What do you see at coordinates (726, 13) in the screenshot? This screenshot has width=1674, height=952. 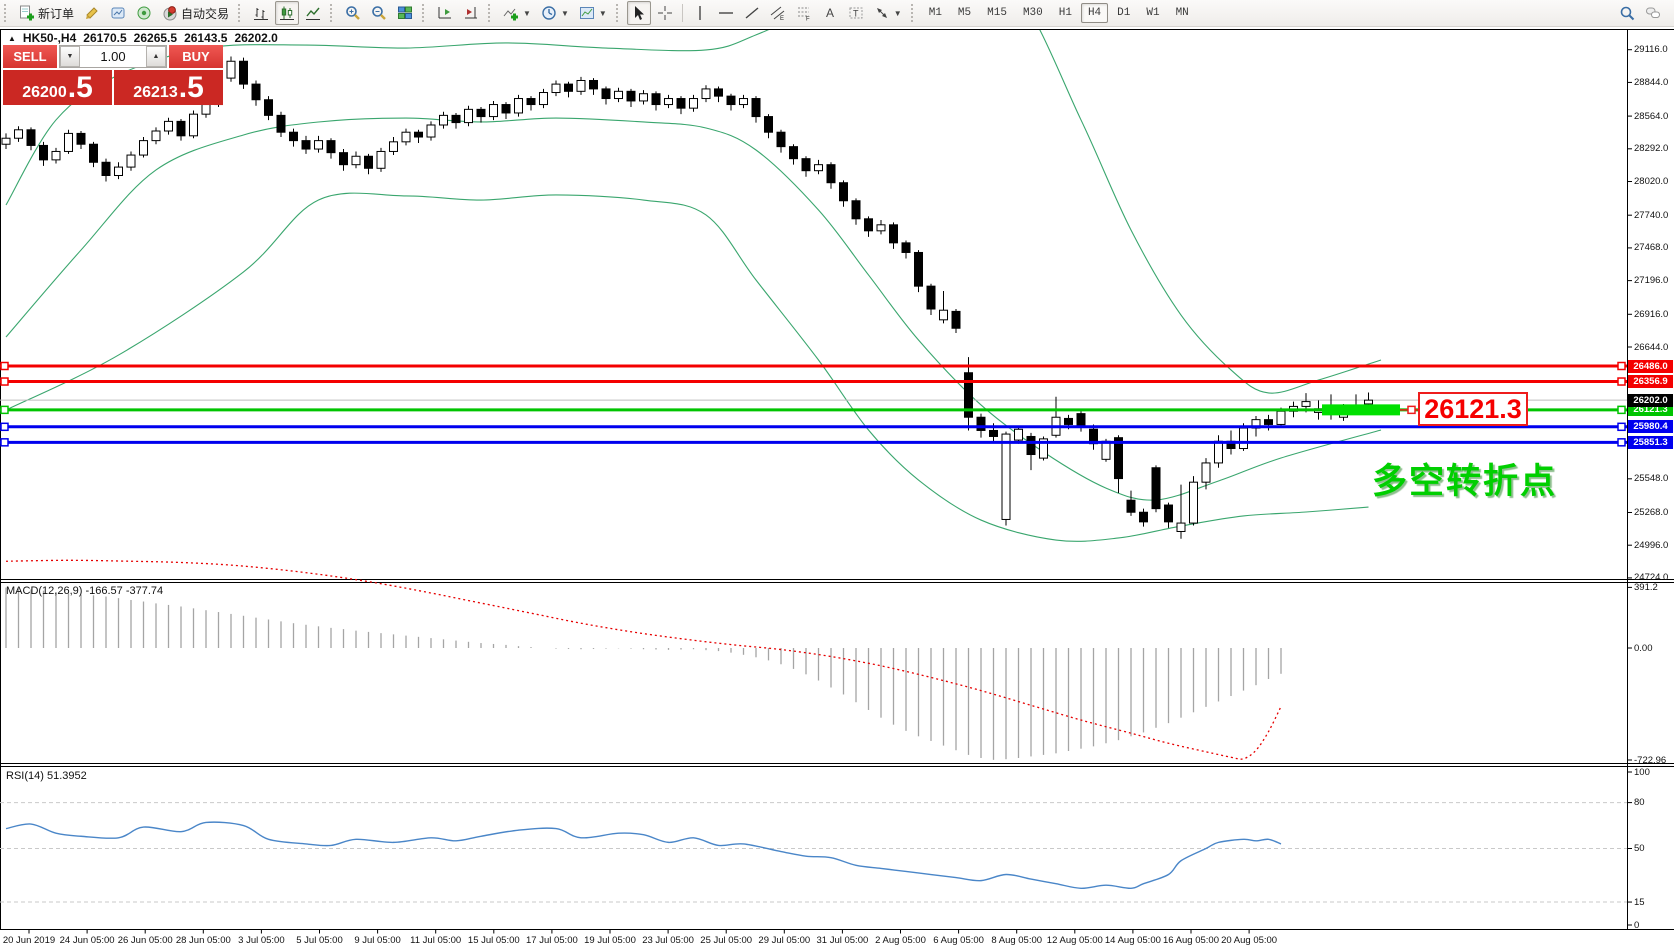 I see `toolbar-button-horizontal-line` at bounding box center [726, 13].